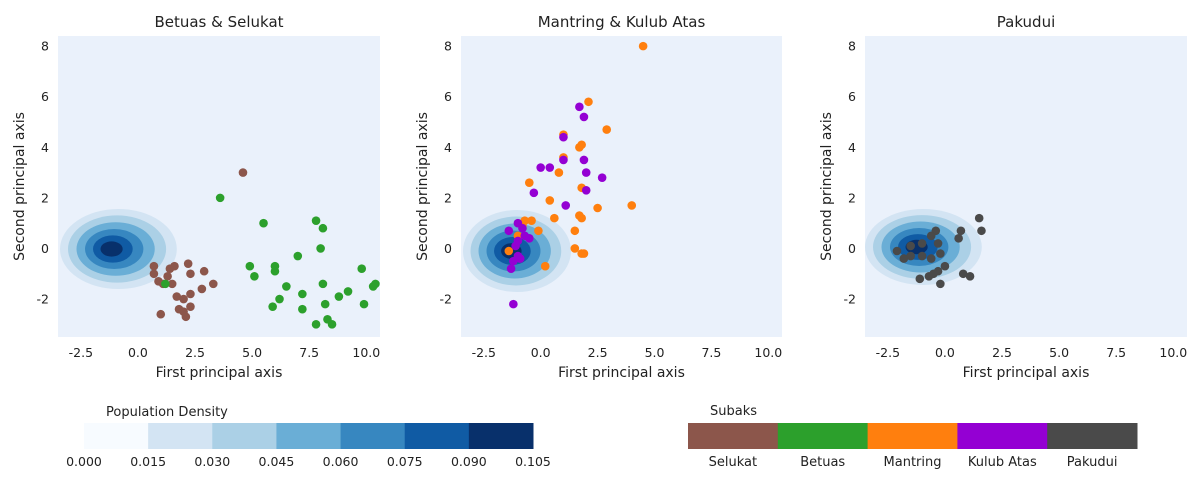  Describe the element at coordinates (533, 461) in the screenshot. I see `colorbar-tick-label: 0.105` at that location.